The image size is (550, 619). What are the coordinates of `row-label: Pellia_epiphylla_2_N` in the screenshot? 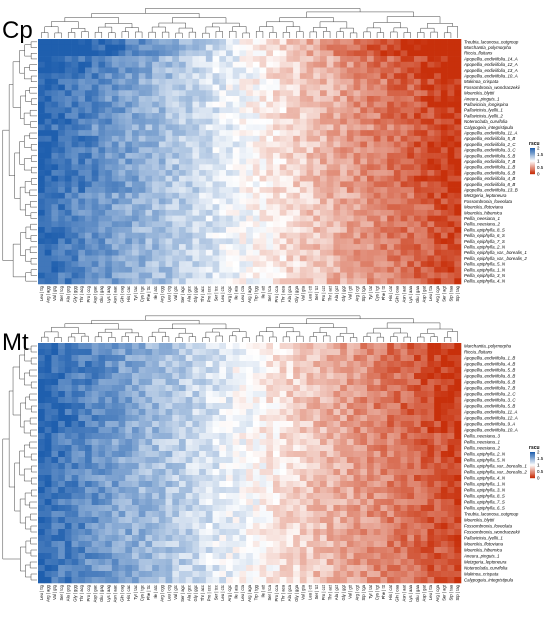 It's located at (485, 246).